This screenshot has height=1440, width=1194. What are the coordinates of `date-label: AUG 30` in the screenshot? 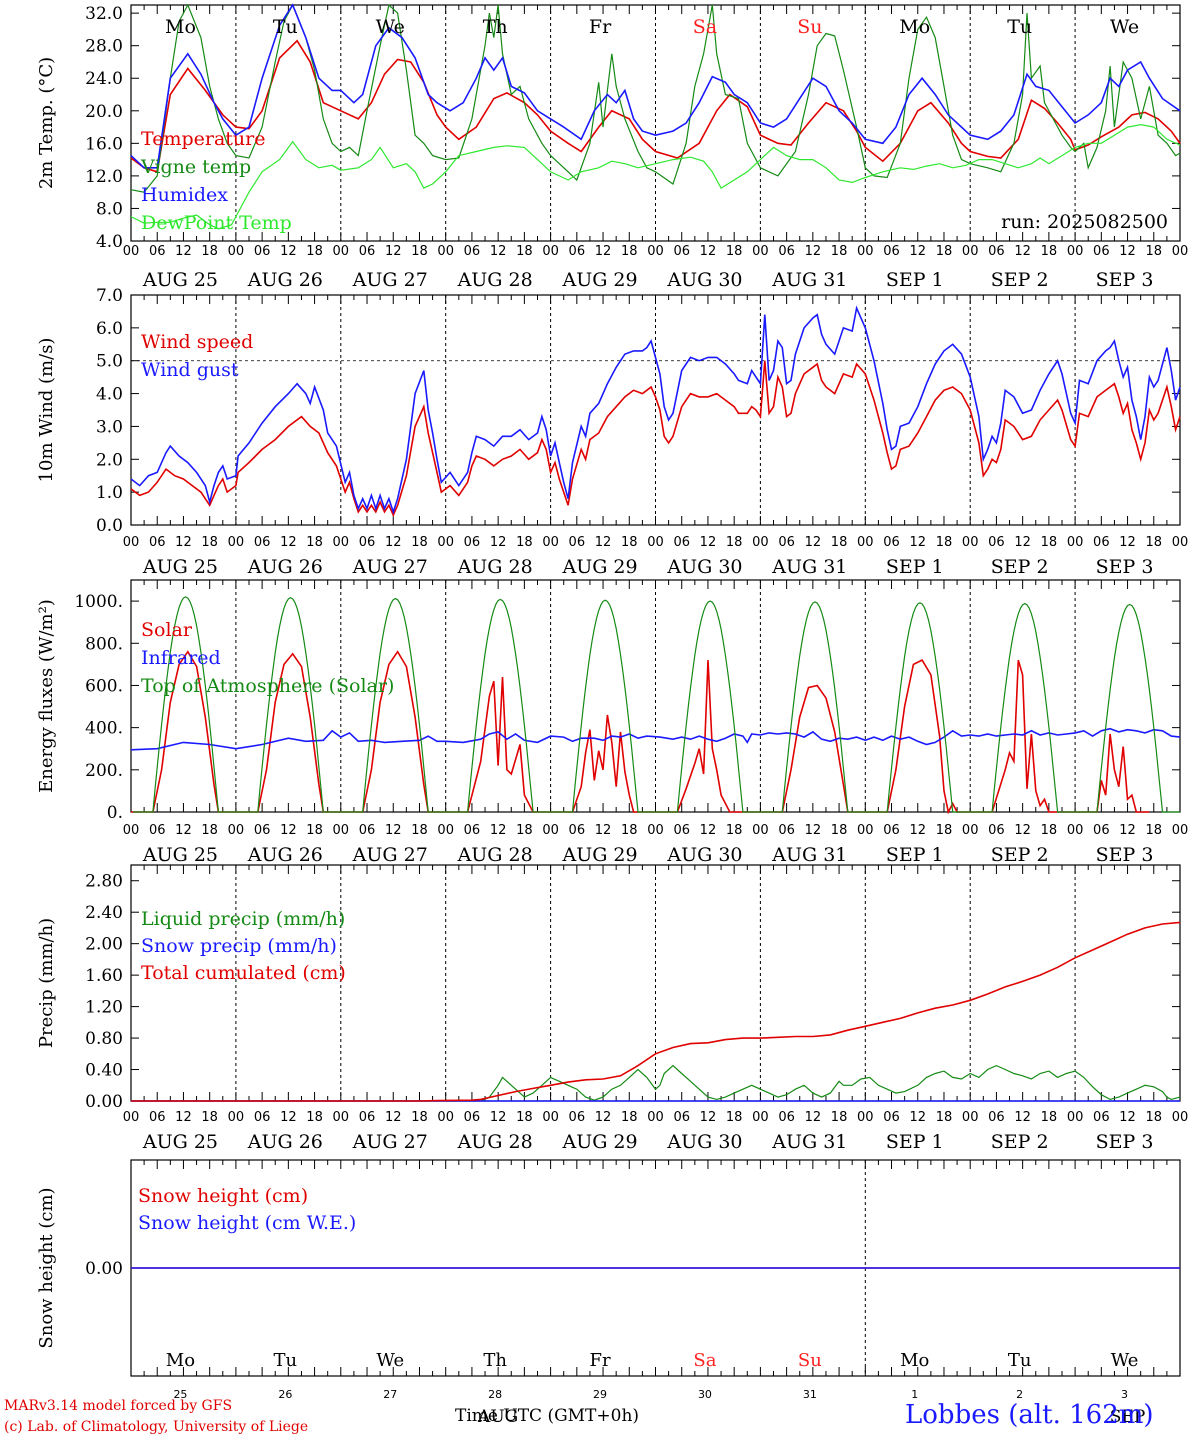 It's located at (704, 567).